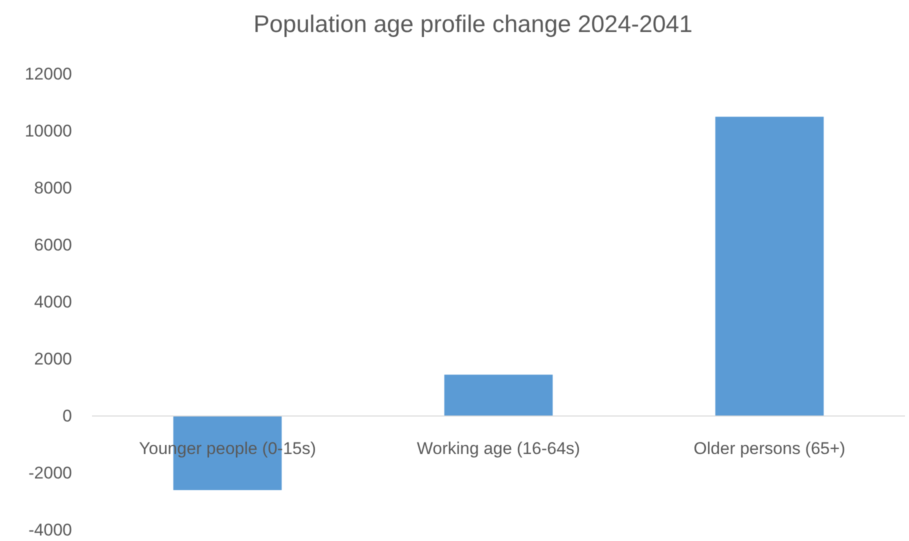 This screenshot has height=541, width=909. I want to click on y-tick-label: 0, so click(67, 416).